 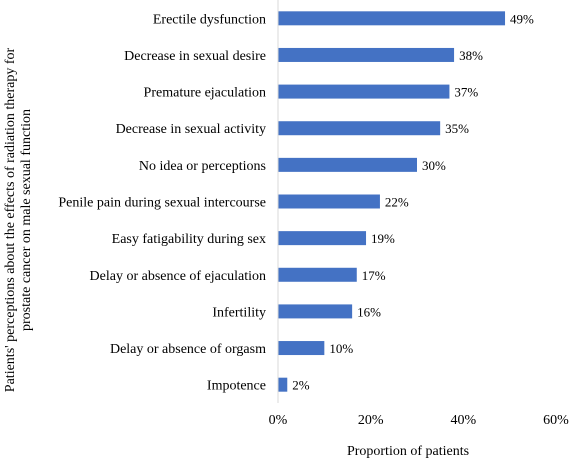 What do you see at coordinates (556, 420) in the screenshot?
I see `x-tick-label: 60%` at bounding box center [556, 420].